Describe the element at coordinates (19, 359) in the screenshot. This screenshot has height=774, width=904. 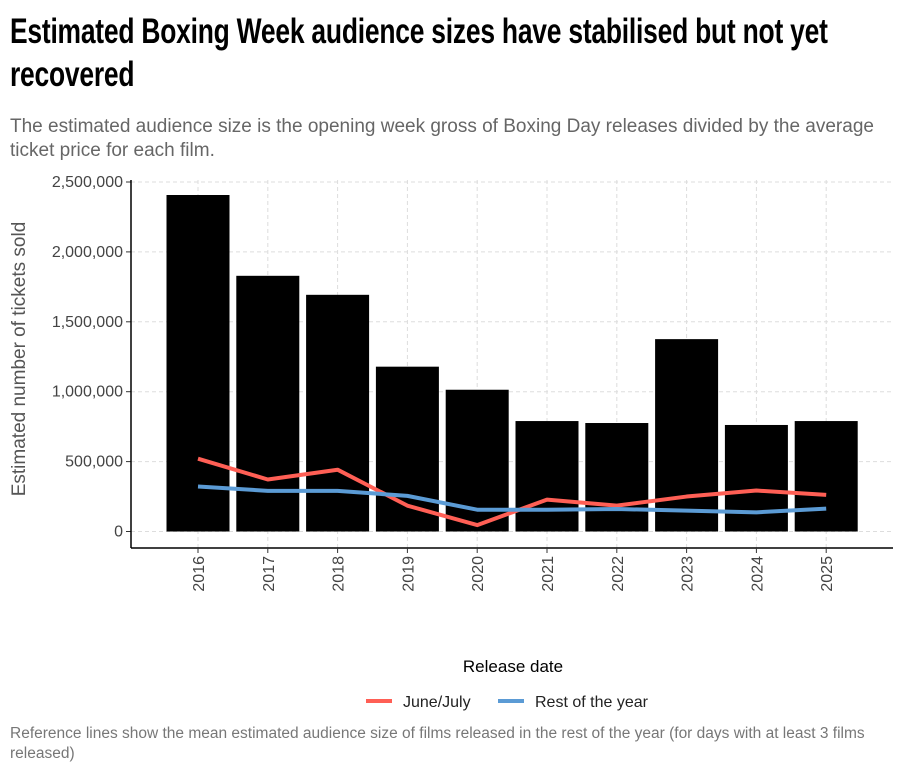
I see `y-axis-label: Estimated number of tickets sold` at that location.